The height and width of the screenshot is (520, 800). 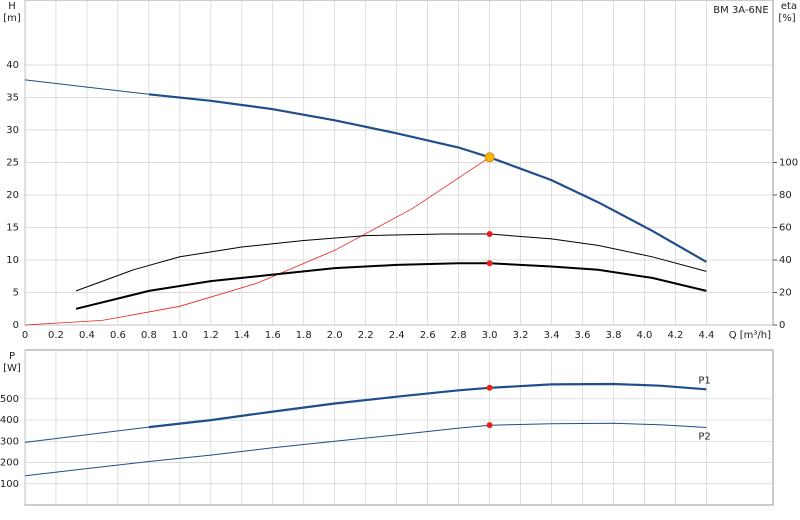 I want to click on x-tick-label: 2.2, so click(x=366, y=335).